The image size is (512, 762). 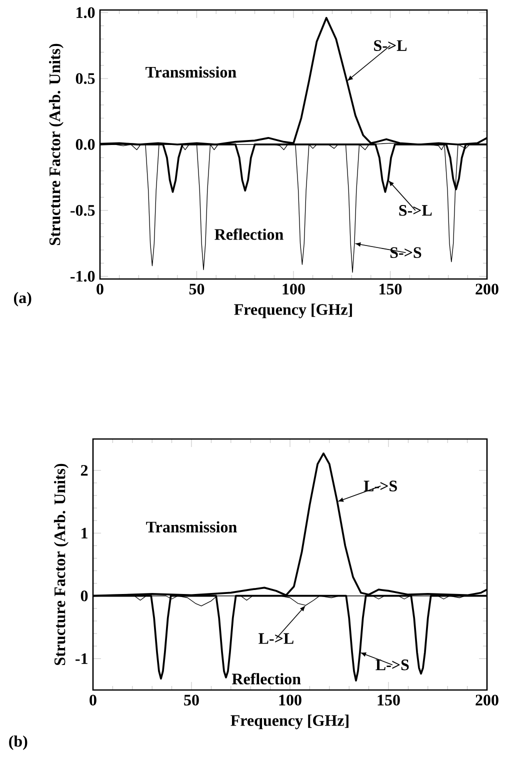 I want to click on y-tick-label: 1, so click(x=85, y=533).